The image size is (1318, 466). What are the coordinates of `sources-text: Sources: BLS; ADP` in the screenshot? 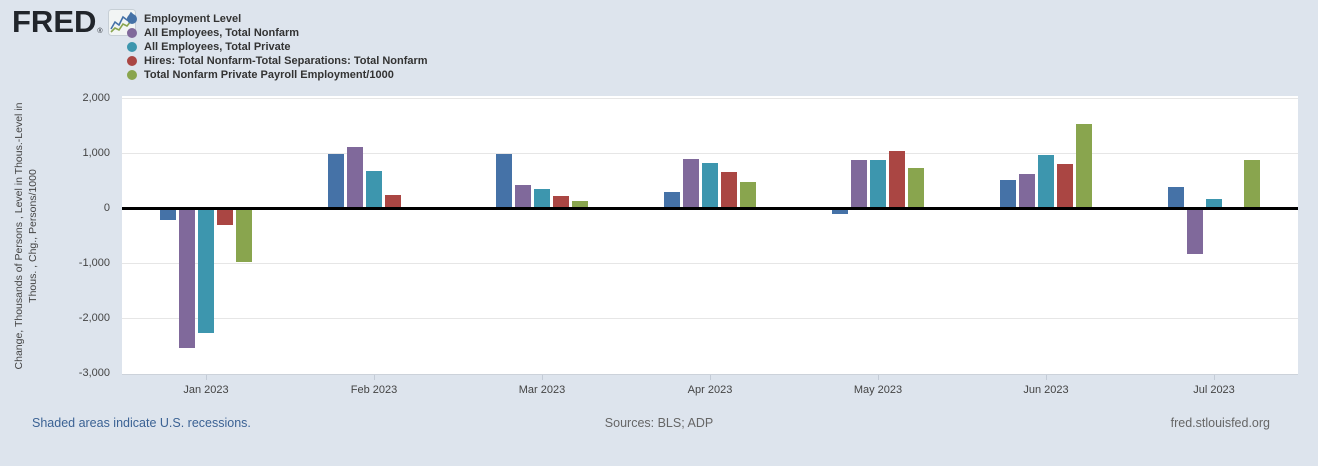 It's located at (659, 423).